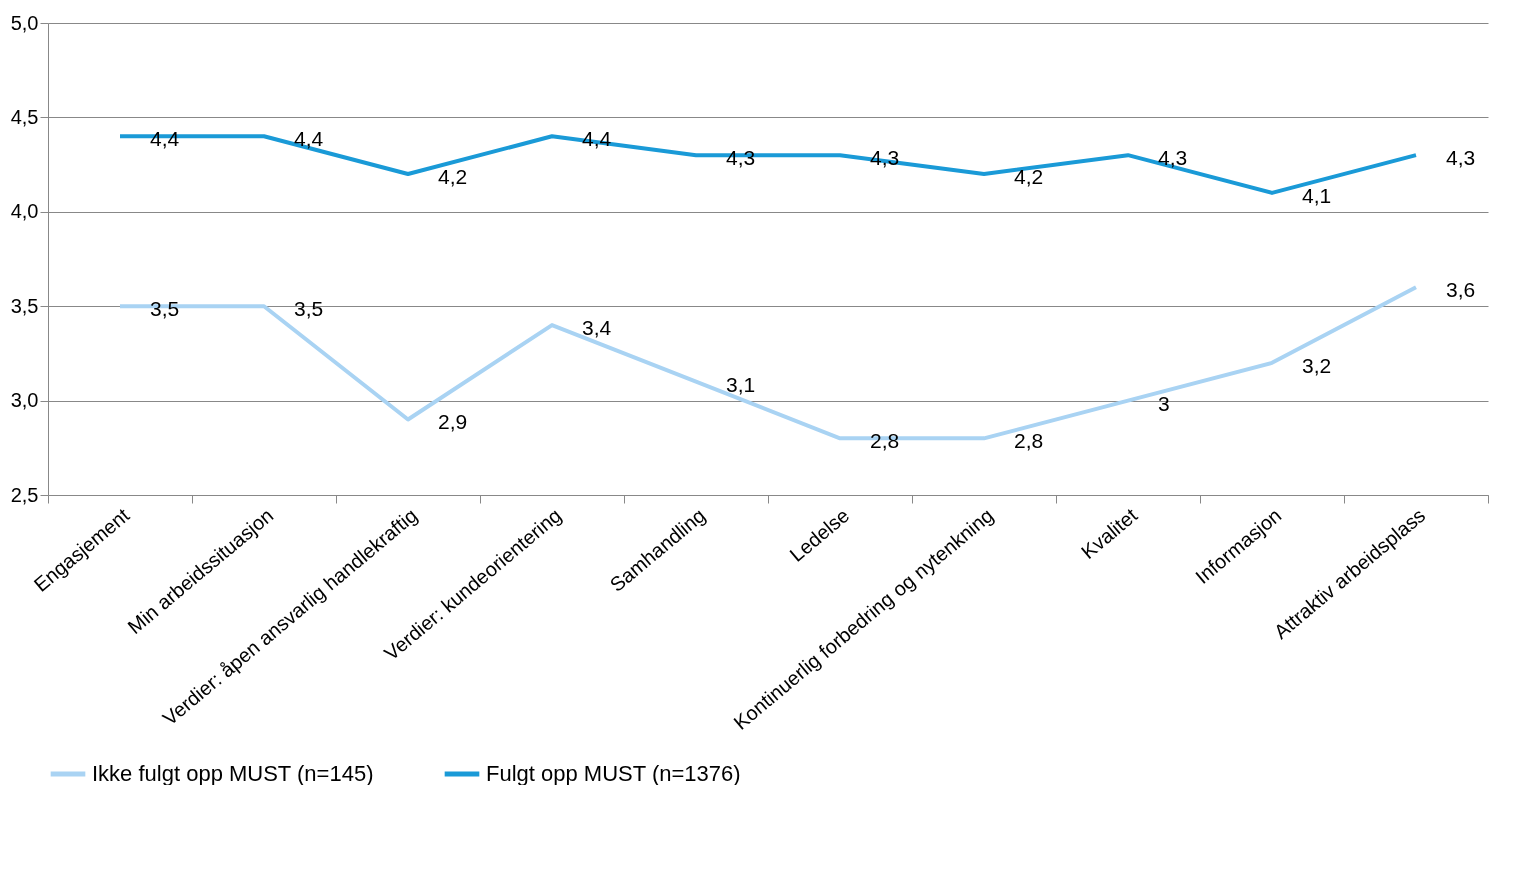  I want to click on data-label: 3,1, so click(741, 384).